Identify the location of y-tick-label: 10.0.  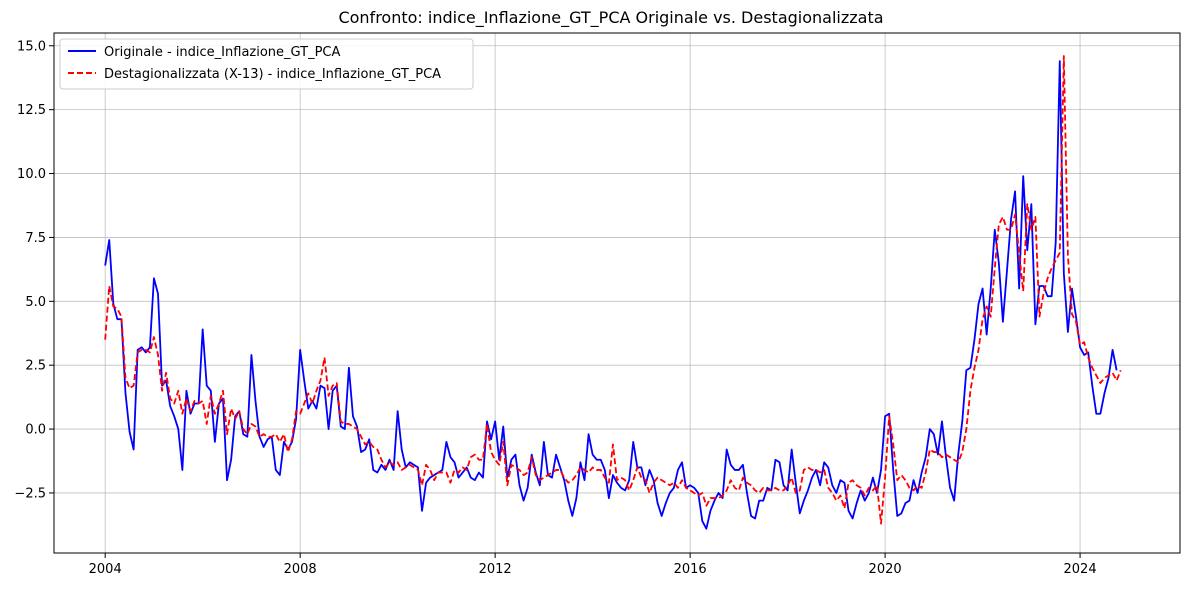
(31, 174).